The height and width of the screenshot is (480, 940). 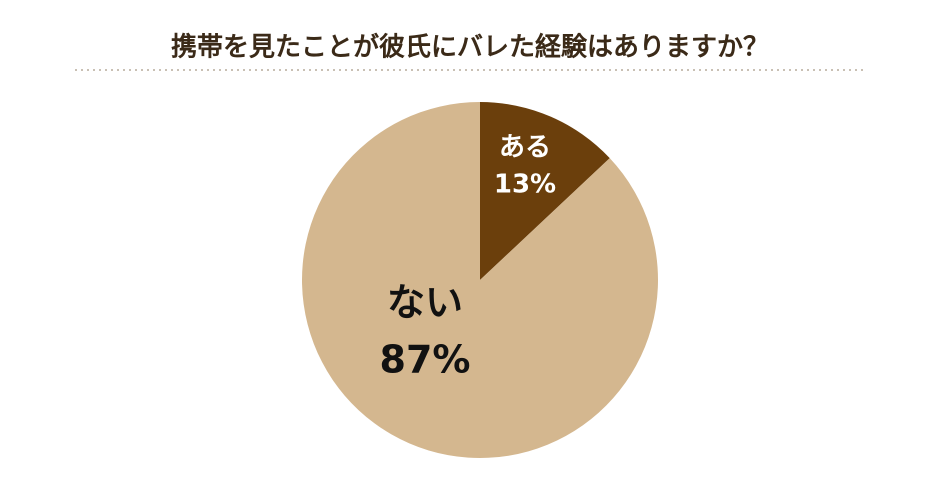 I want to click on pie-slice, so click(x=545, y=191).